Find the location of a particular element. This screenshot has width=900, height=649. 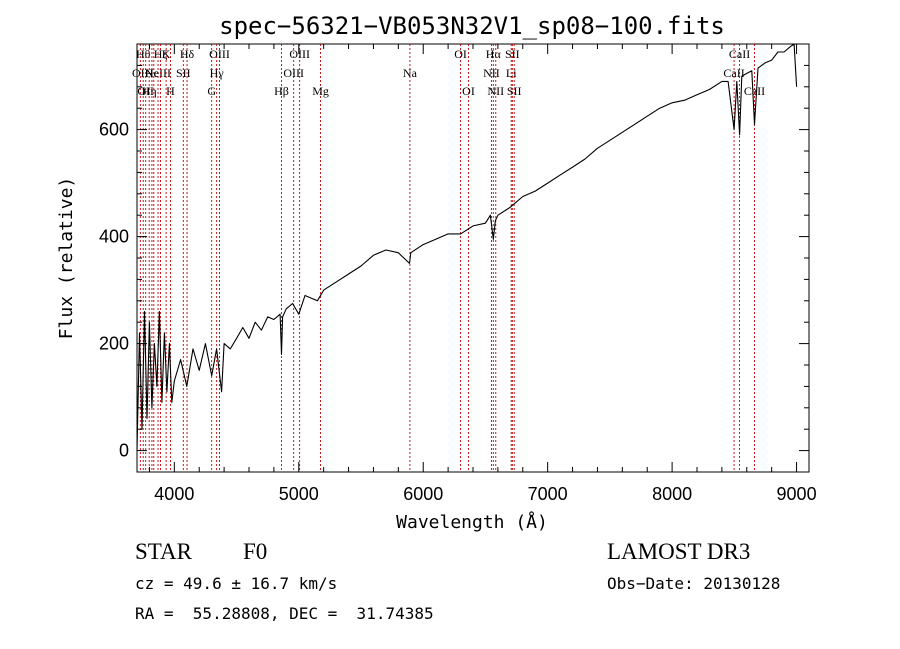

spectral-line-label: H is located at coordinates (170, 91).